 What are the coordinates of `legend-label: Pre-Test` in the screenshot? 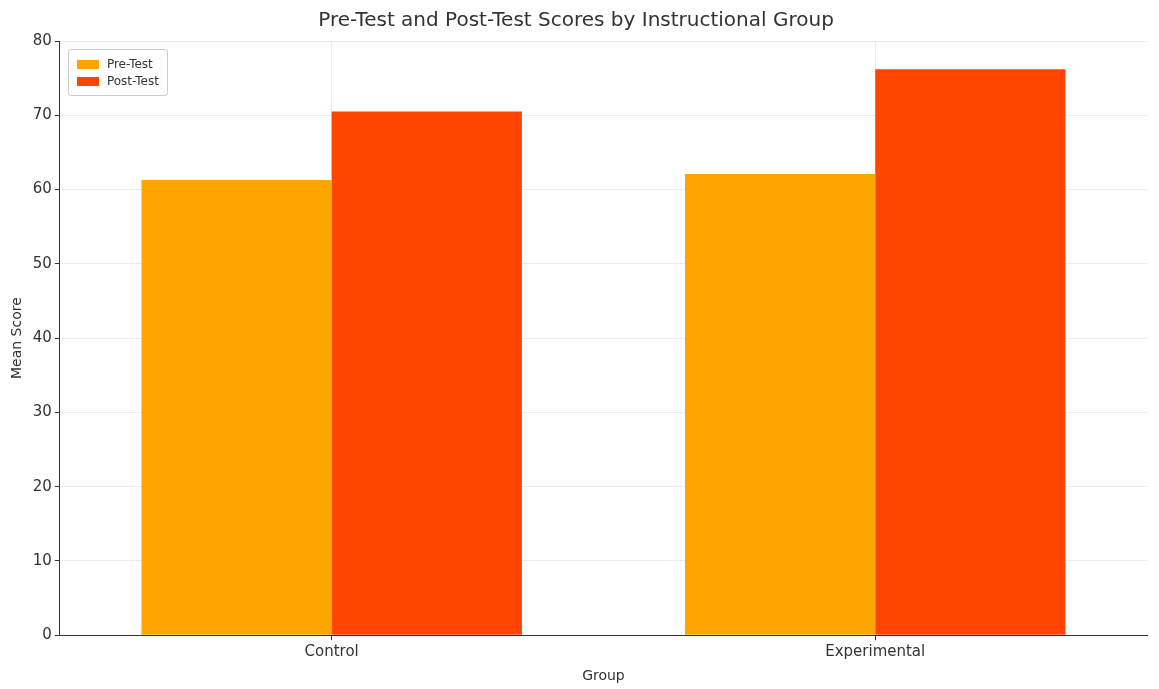 It's located at (129, 64).